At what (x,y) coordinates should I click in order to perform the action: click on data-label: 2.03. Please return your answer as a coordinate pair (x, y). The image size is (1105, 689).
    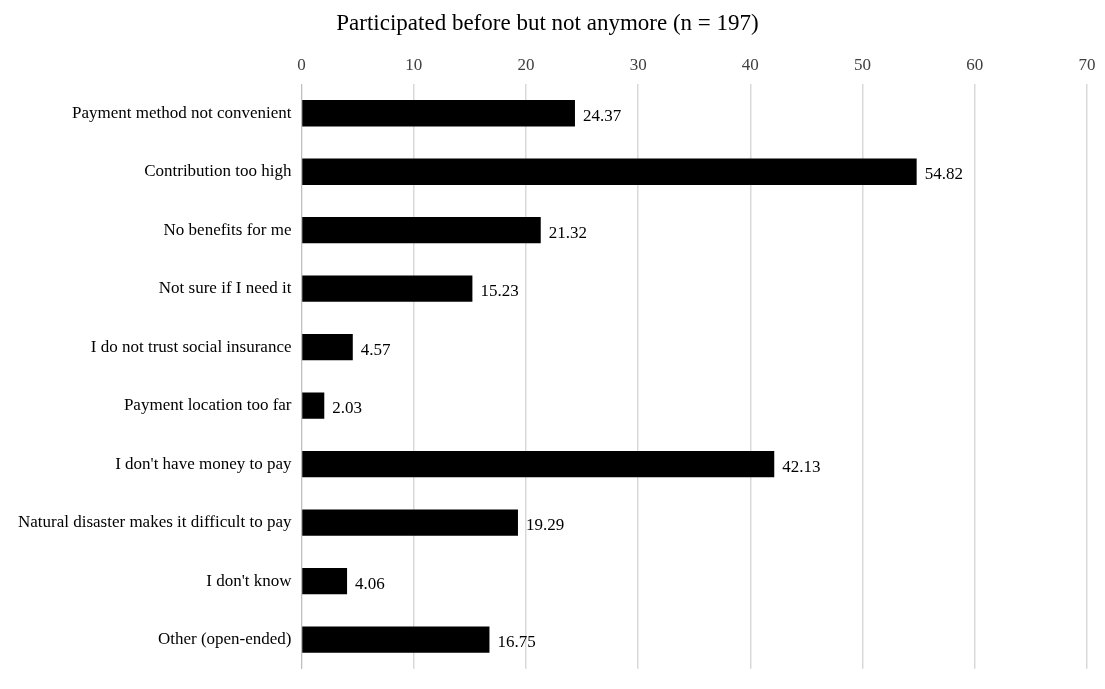
    Looking at the image, I should click on (347, 408).